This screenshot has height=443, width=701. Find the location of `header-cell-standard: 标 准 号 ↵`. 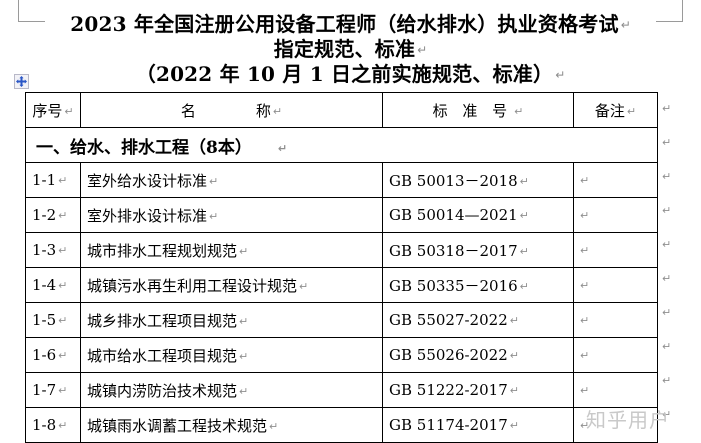

header-cell-standard: 标 准 号 ↵ is located at coordinates (478, 110).